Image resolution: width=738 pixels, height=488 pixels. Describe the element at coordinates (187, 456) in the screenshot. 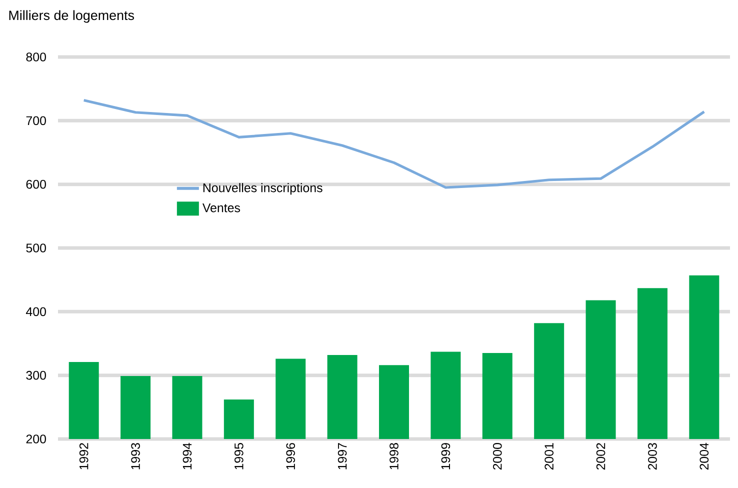

I see `x-tick-label: 1994` at that location.